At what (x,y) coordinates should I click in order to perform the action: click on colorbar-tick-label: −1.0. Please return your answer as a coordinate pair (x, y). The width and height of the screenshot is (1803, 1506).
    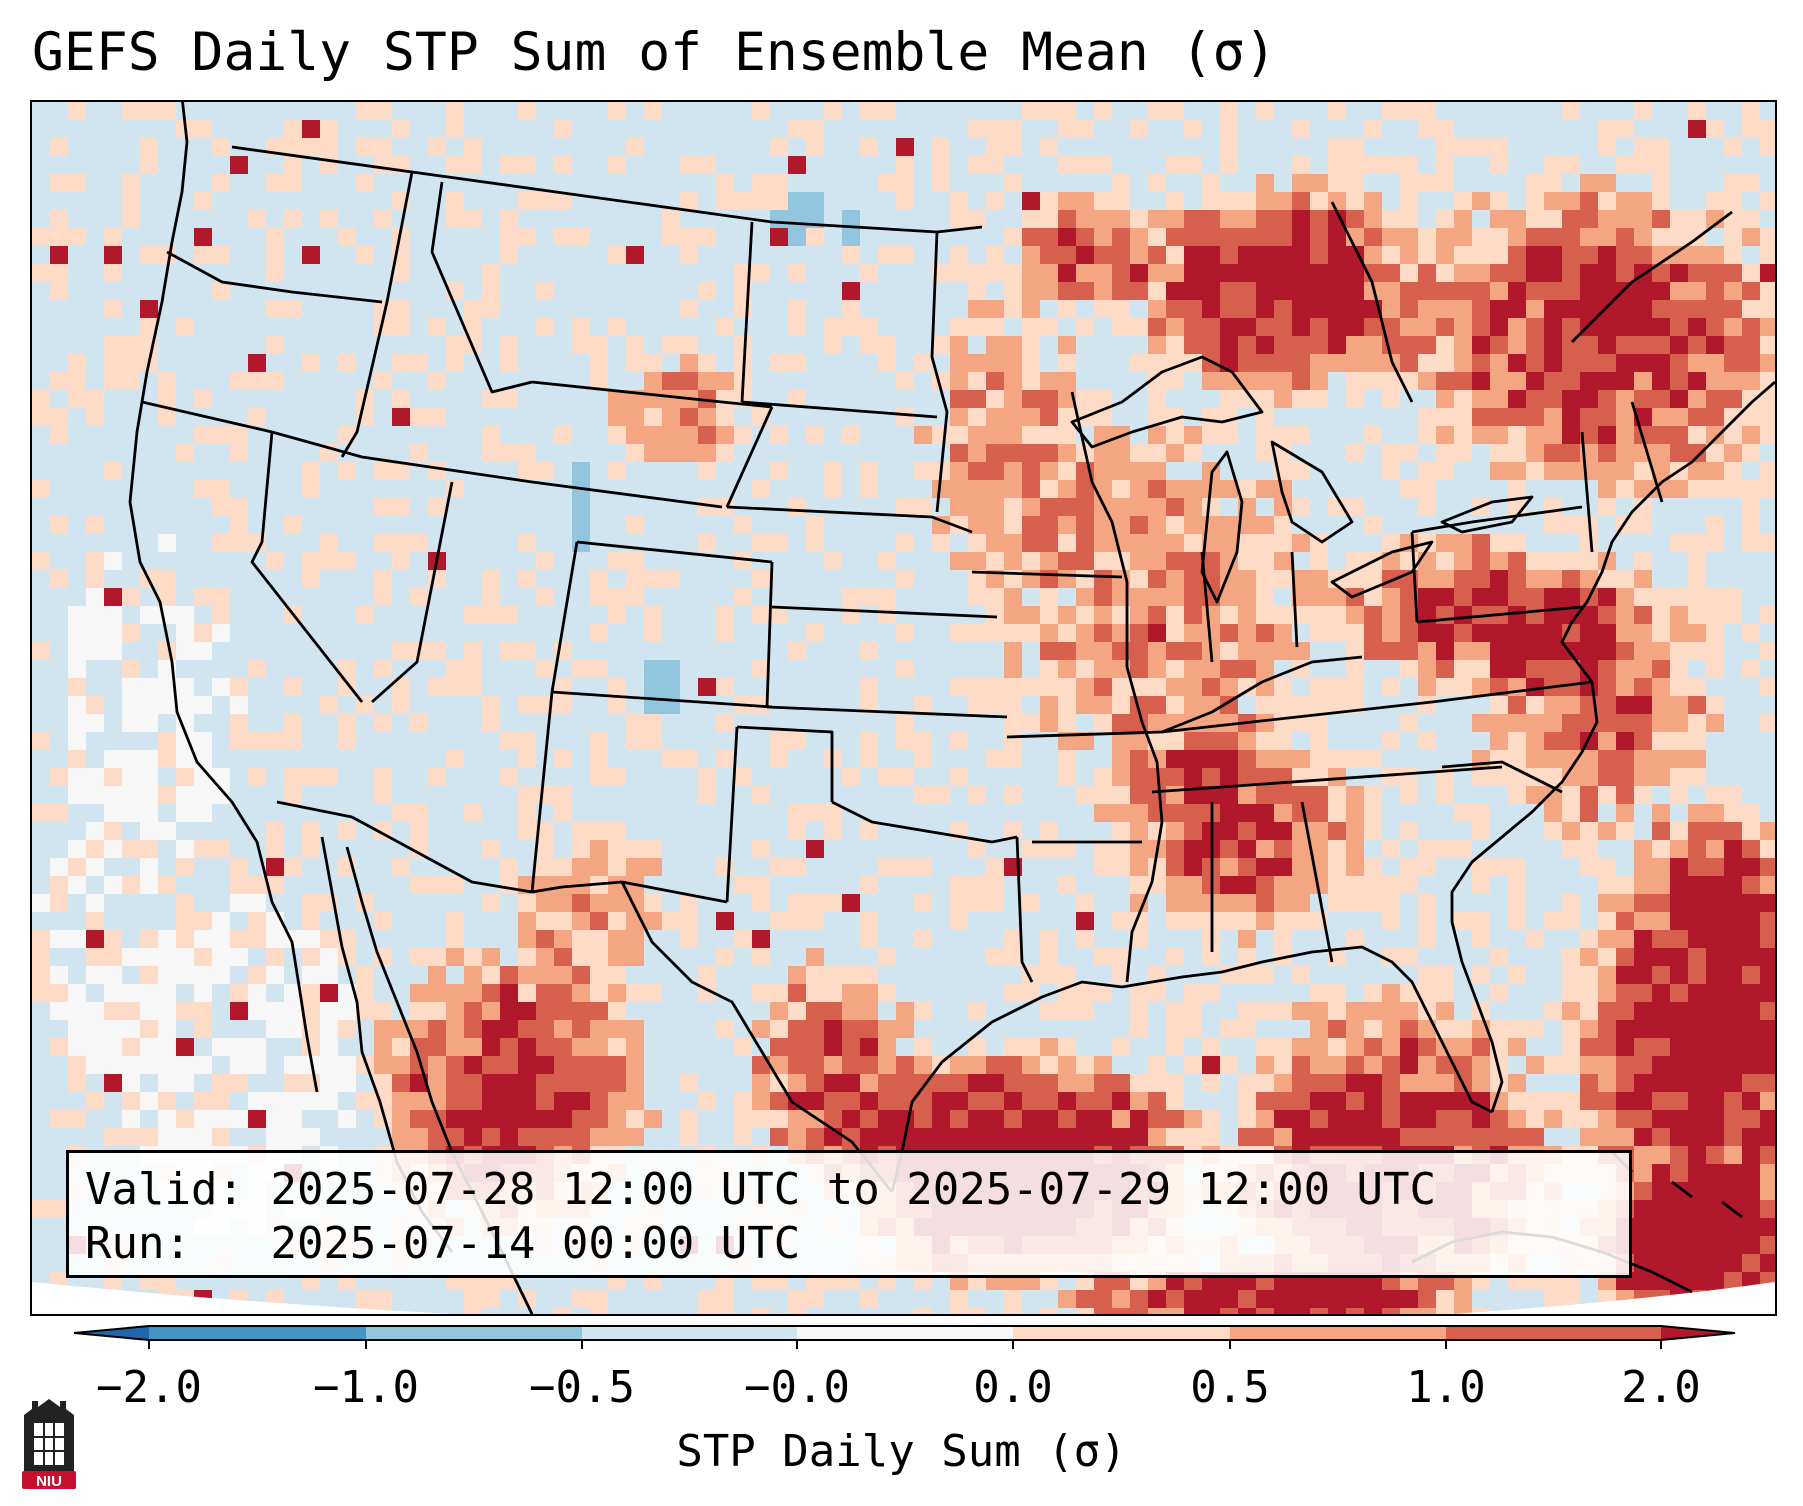
    Looking at the image, I should click on (366, 1387).